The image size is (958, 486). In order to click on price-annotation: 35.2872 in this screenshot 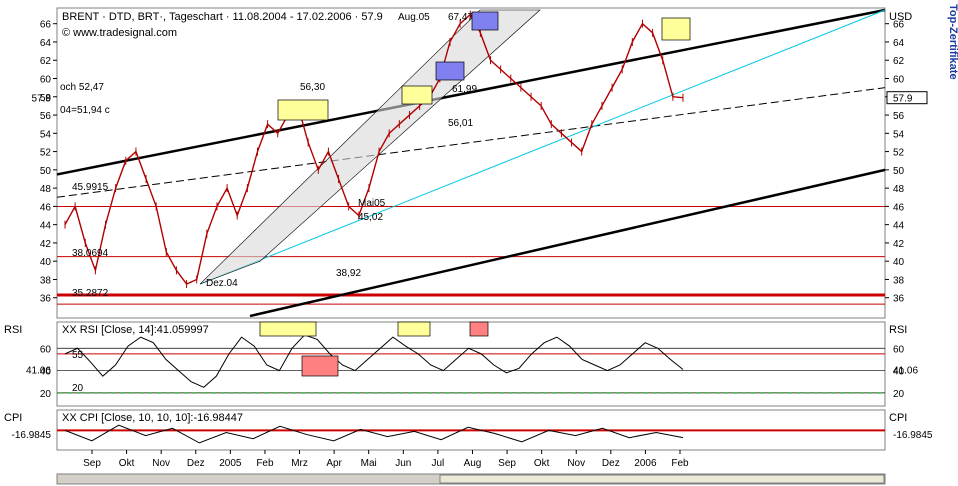, I will do `click(90, 293)`.